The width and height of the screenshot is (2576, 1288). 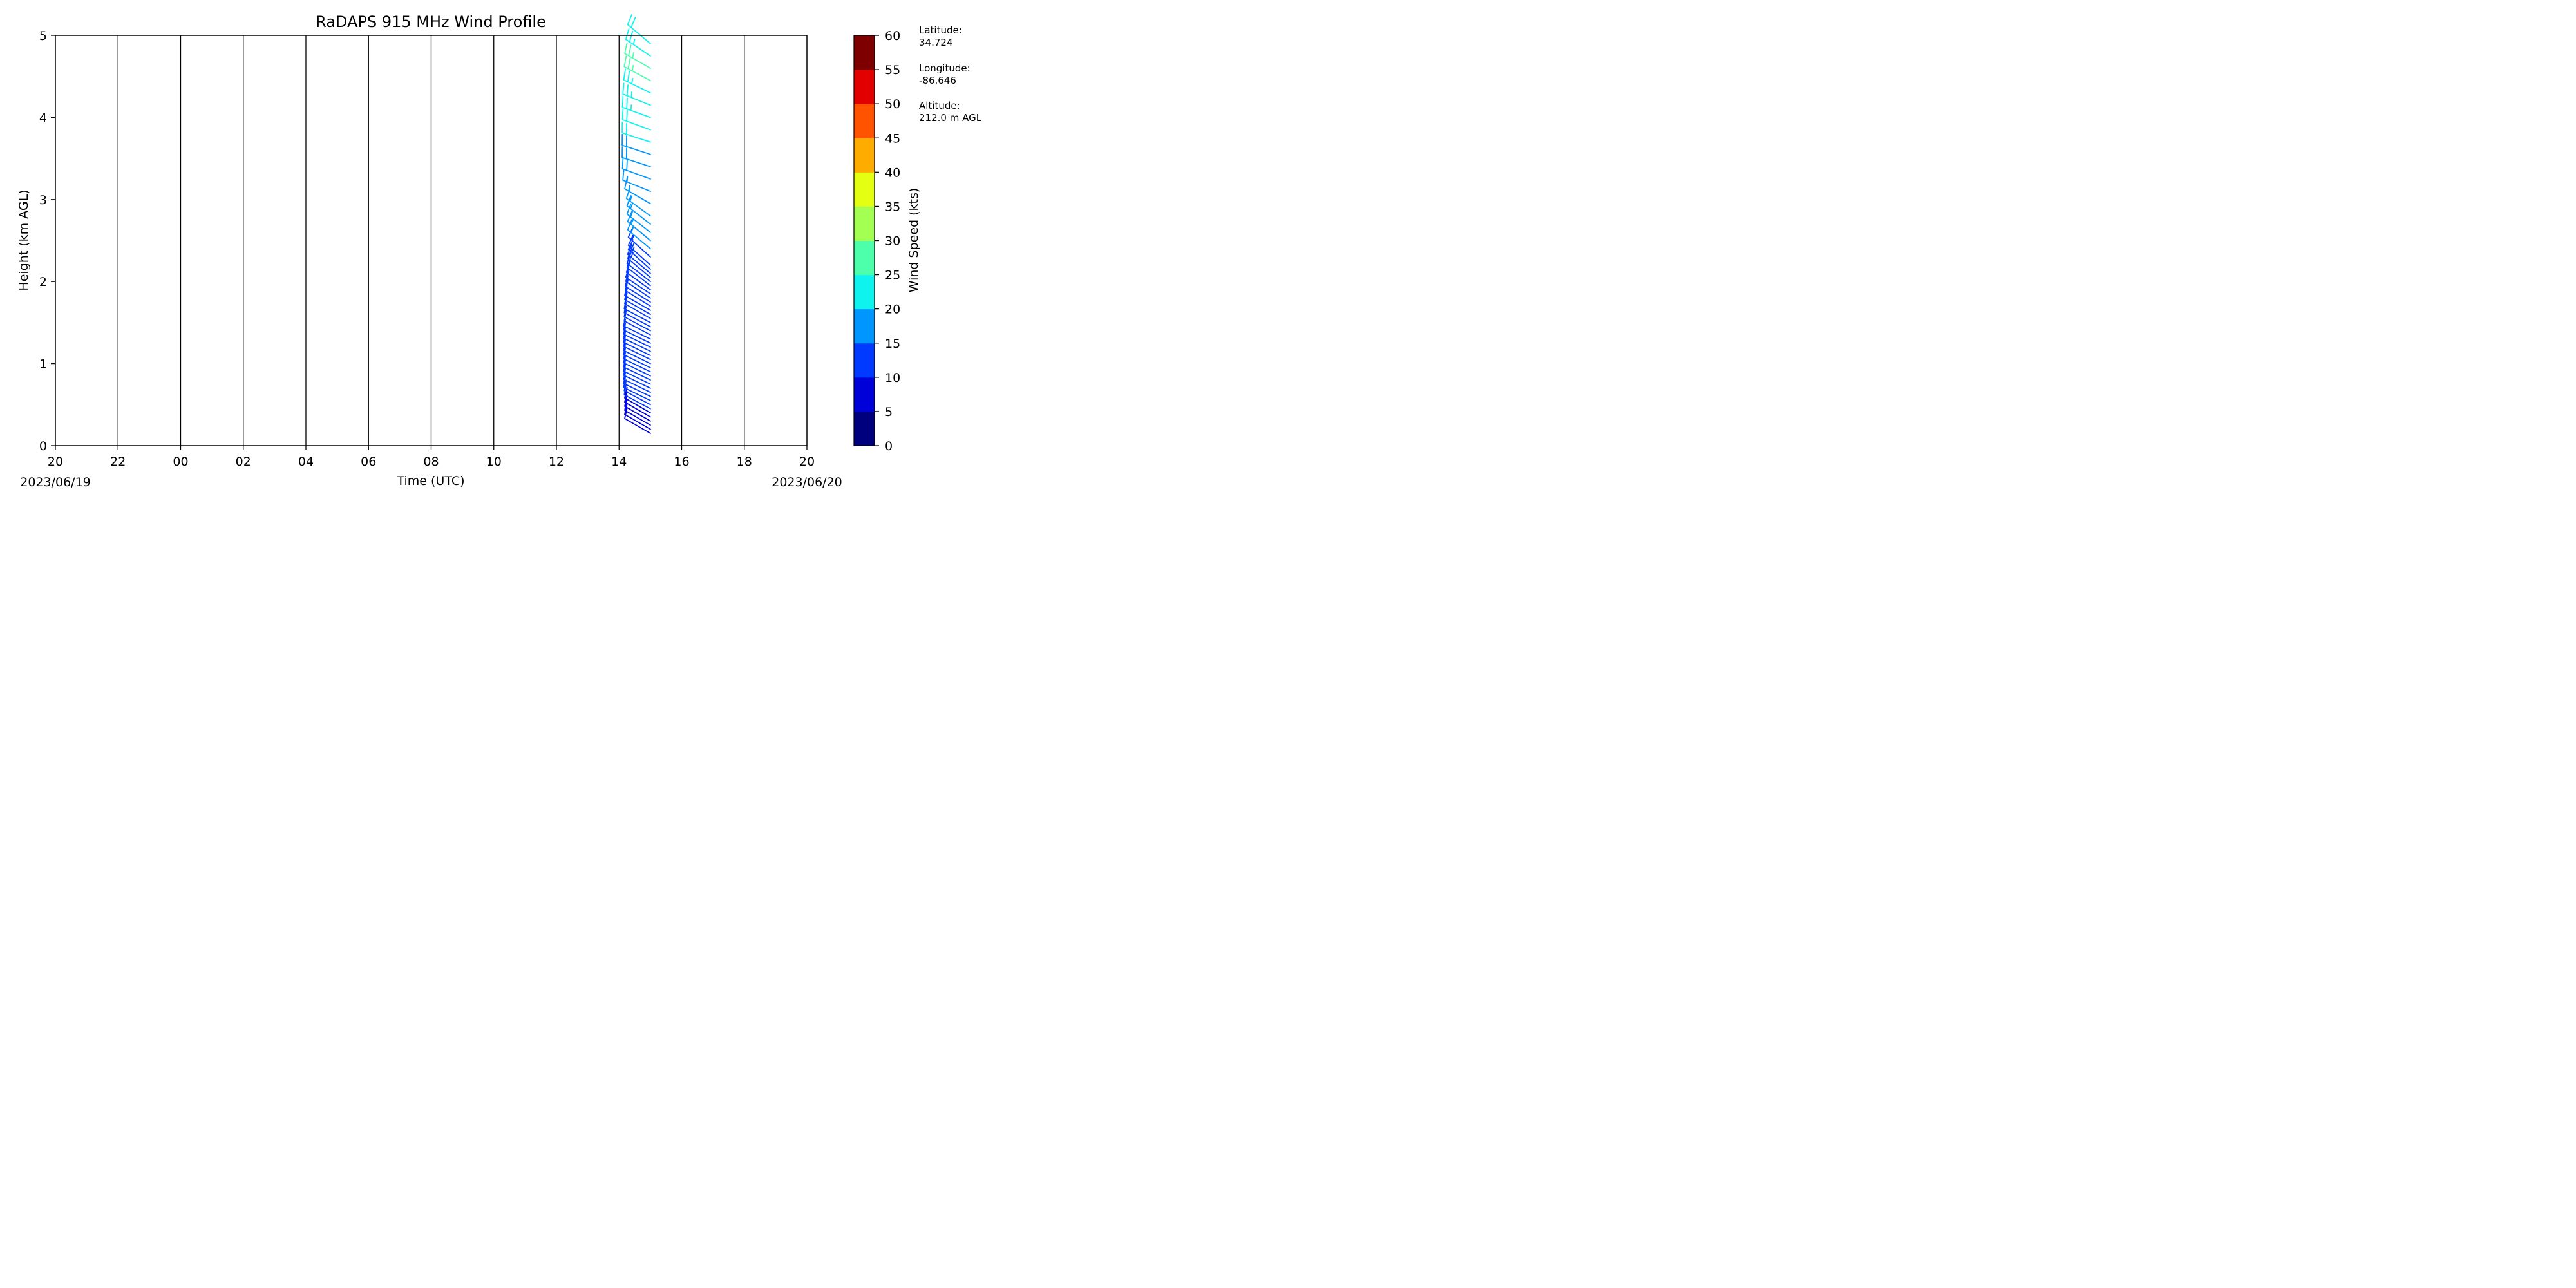 I want to click on x-tick-label: 14, so click(x=619, y=462).